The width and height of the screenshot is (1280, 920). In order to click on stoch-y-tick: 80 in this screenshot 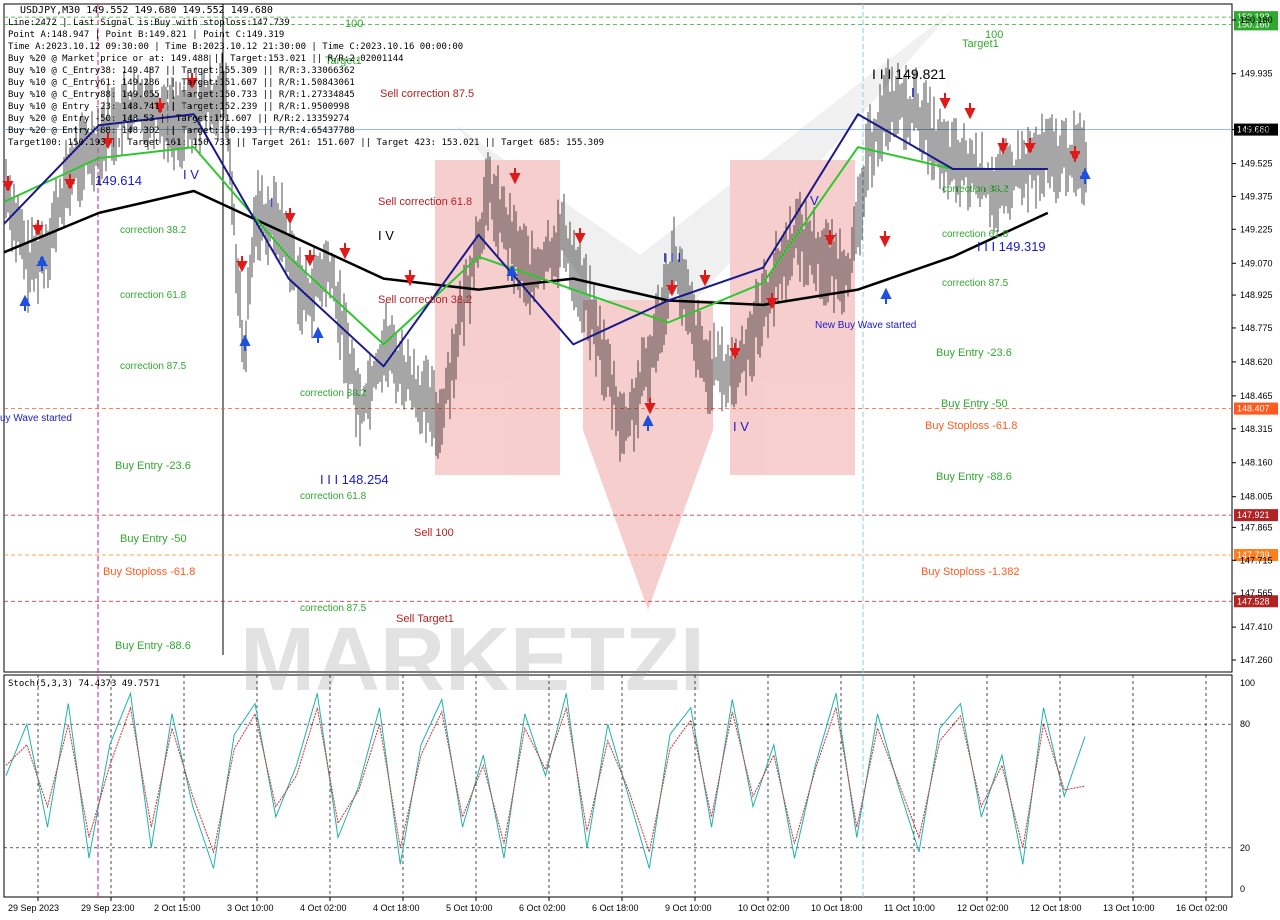, I will do `click(1245, 724)`.